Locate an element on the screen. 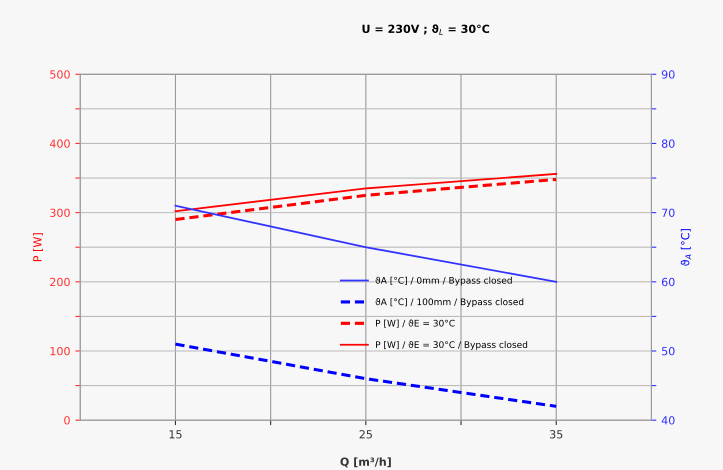 Image resolution: width=723 pixels, height=470 pixels. x-tick-label: 25 is located at coordinates (366, 434).